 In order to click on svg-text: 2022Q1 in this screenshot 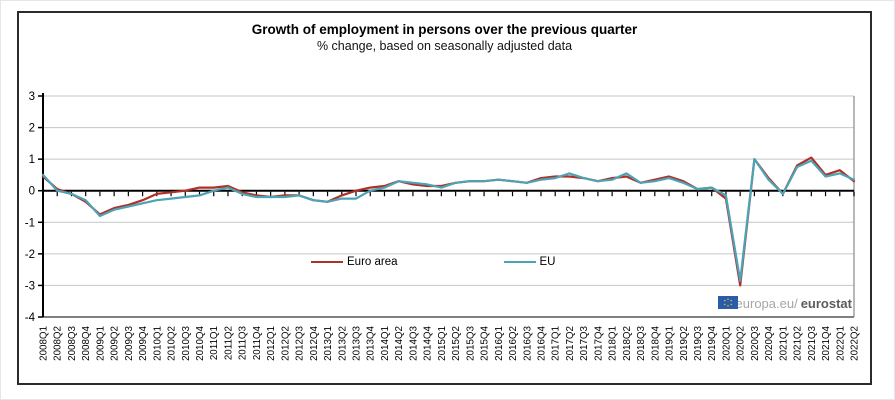, I will do `click(840, 343)`.